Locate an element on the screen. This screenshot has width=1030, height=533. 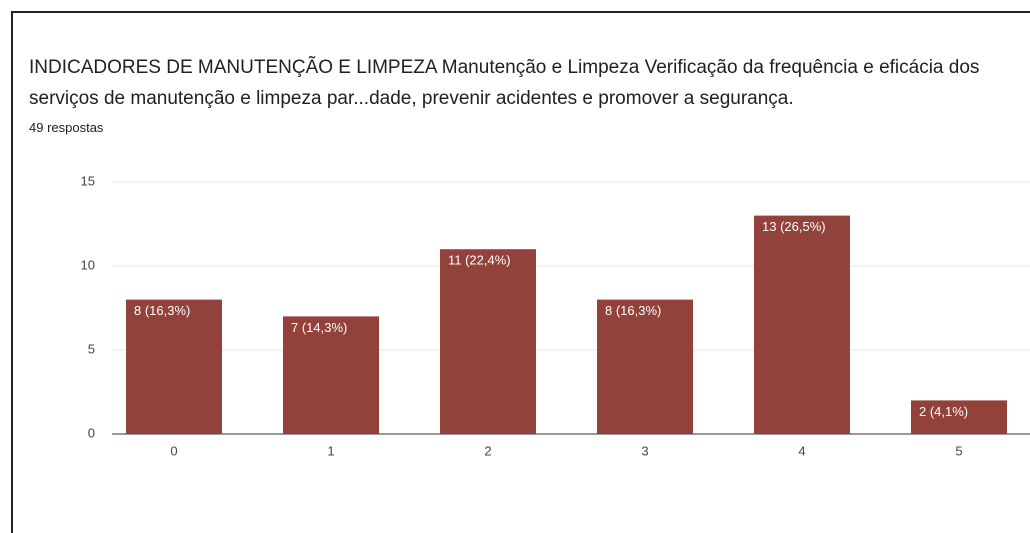
x-tick-label: 1 is located at coordinates (330, 450).